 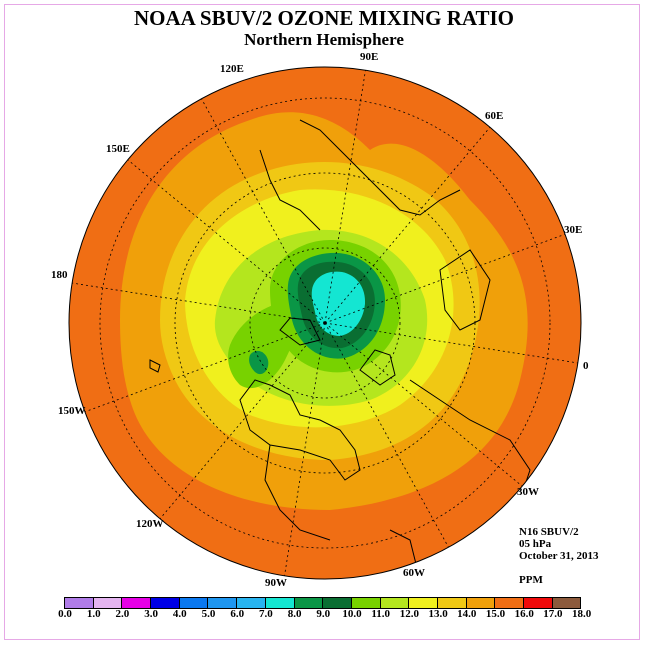 What do you see at coordinates (559, 556) in the screenshot?
I see `date-label: October 31, 2013` at bounding box center [559, 556].